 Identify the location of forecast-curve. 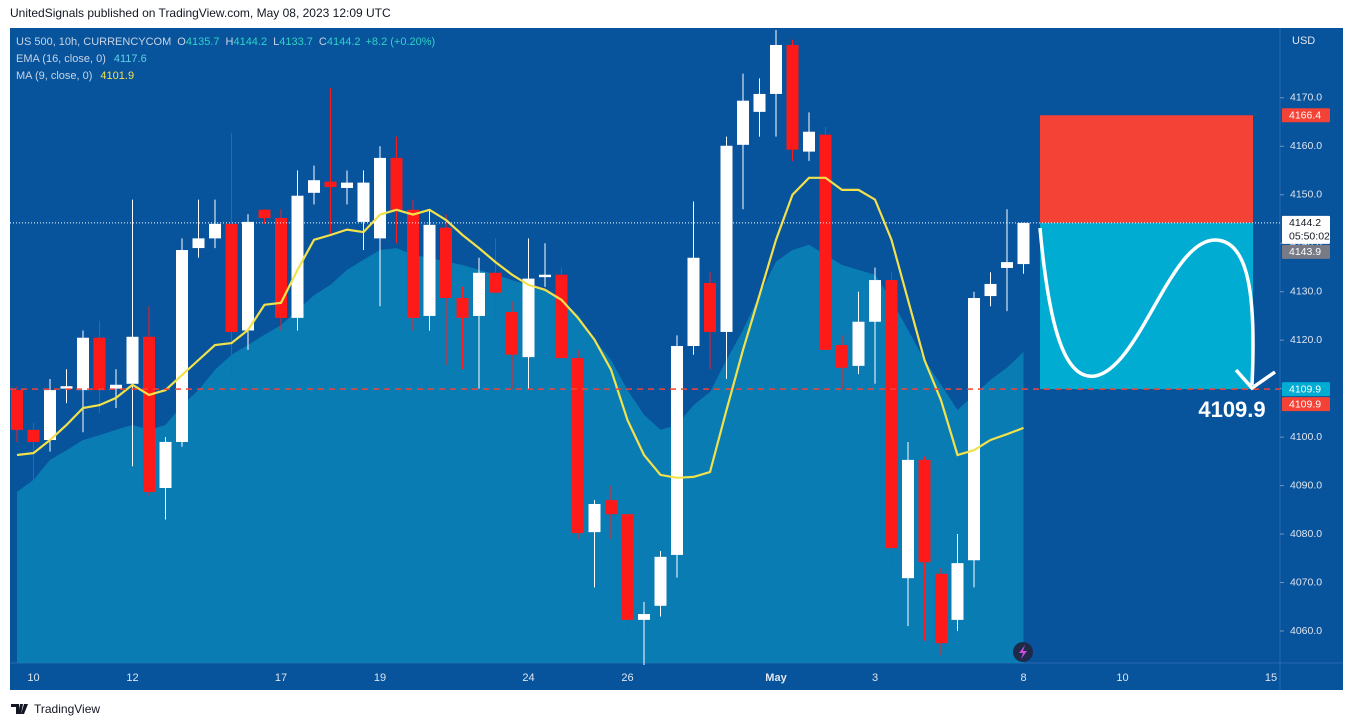
(1146, 306).